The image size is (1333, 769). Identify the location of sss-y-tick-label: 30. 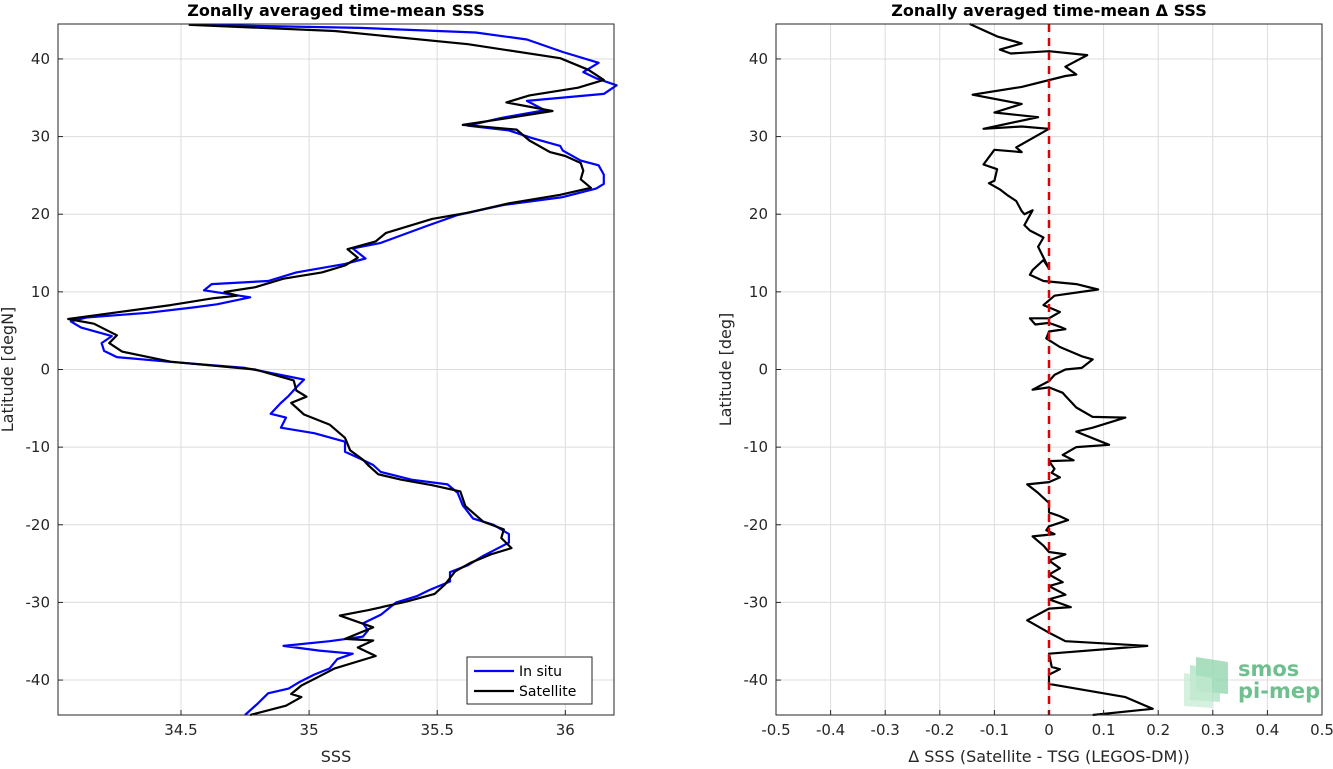
(40, 137).